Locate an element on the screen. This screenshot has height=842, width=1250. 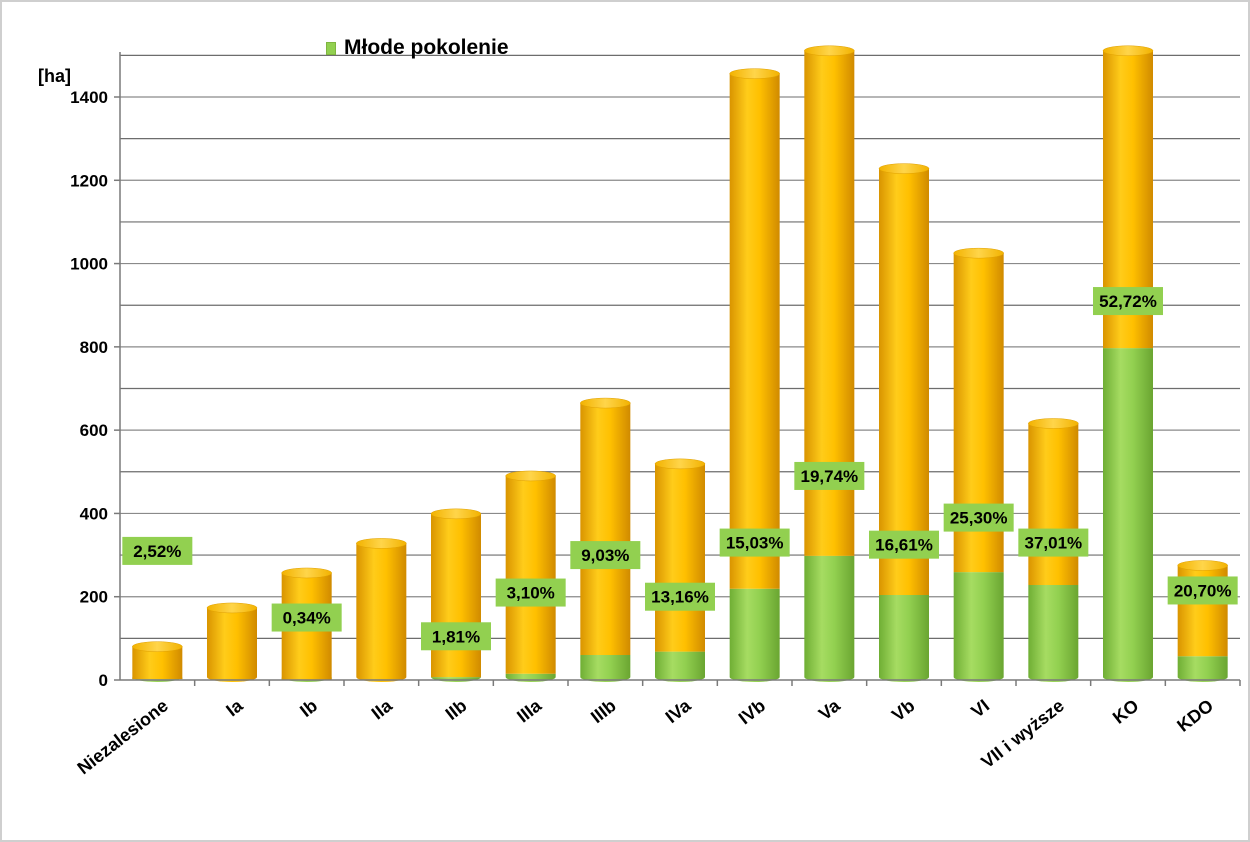
data-label-9: 19,74% is located at coordinates (829, 476).